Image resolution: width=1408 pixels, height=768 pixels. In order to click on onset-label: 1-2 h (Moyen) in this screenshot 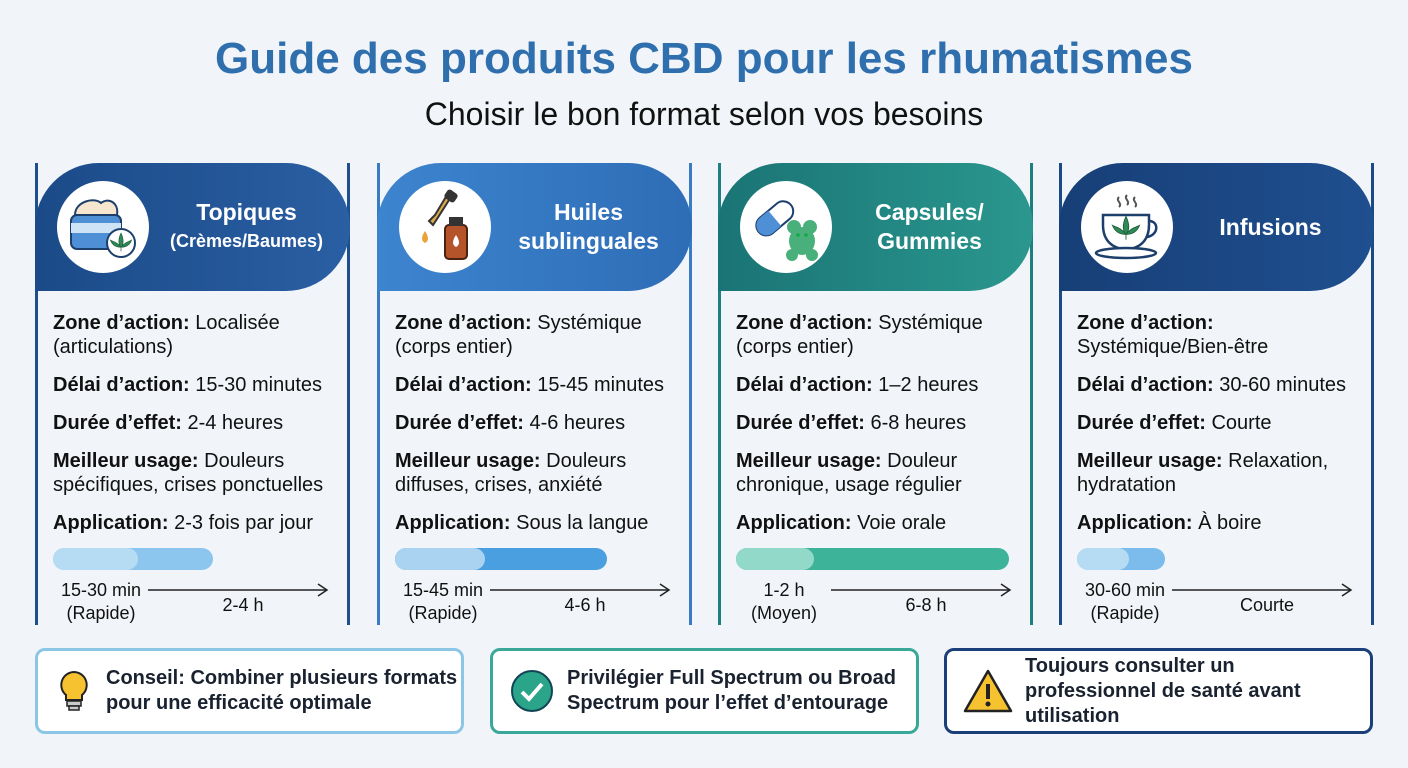, I will do `click(784, 602)`.